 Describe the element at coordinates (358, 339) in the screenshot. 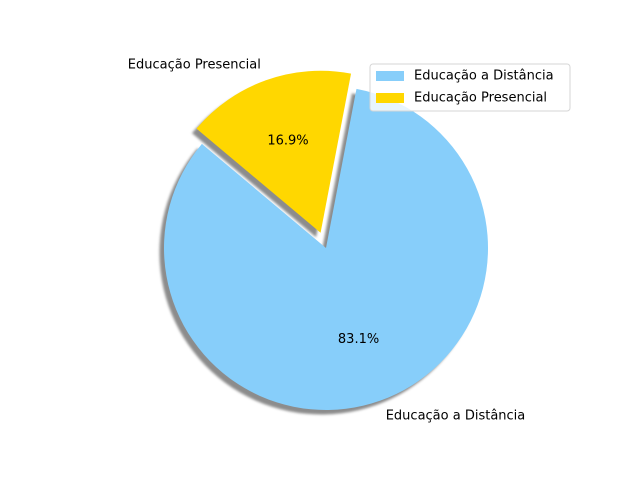

I see `percent-label-educacao-a-distancia: 83.1%` at that location.